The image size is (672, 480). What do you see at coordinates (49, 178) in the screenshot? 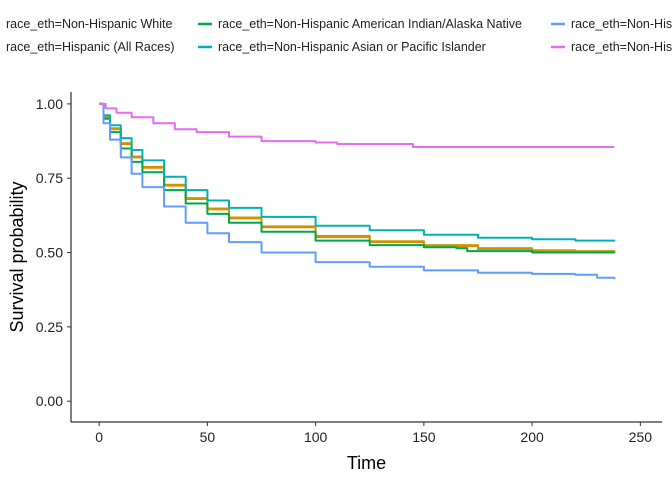
I see `y-tick-label: 0.75` at bounding box center [49, 178].